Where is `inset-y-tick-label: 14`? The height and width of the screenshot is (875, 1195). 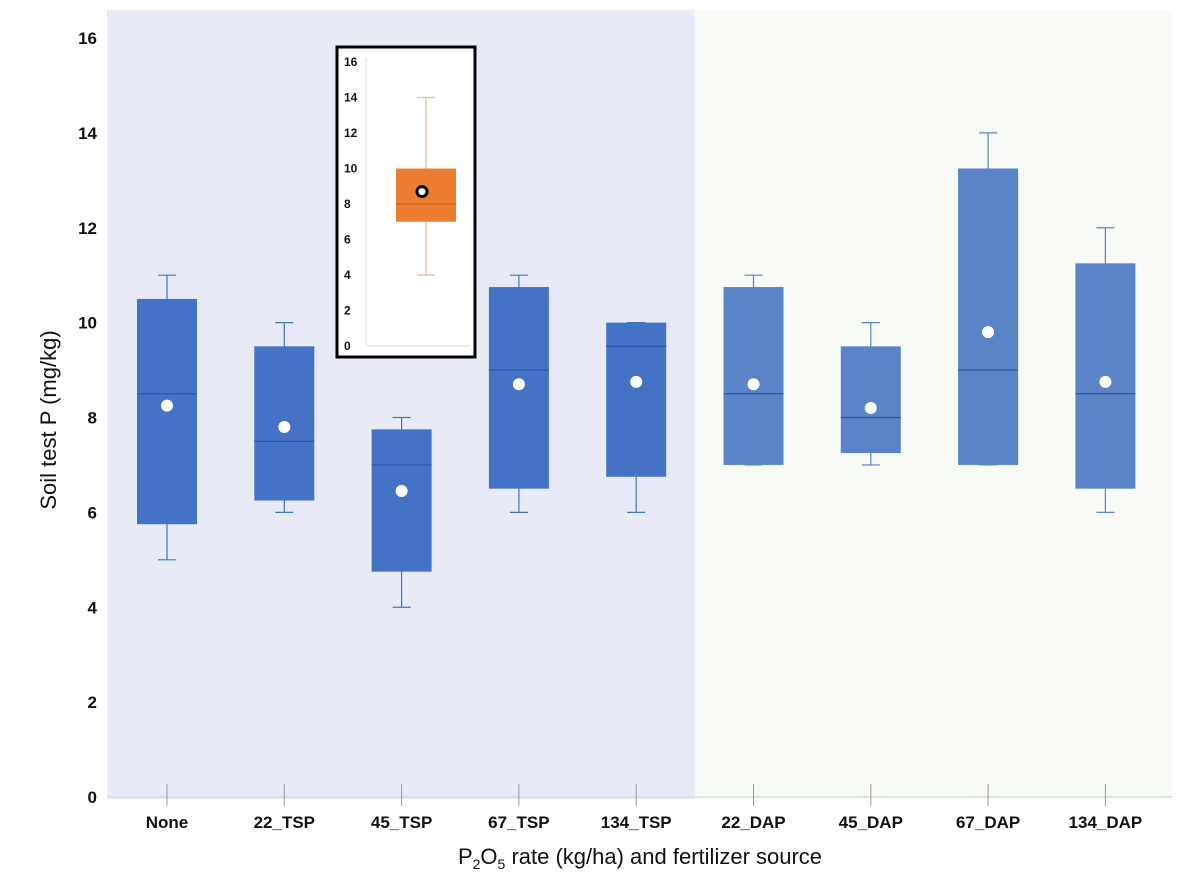
inset-y-tick-label: 14 is located at coordinates (351, 98).